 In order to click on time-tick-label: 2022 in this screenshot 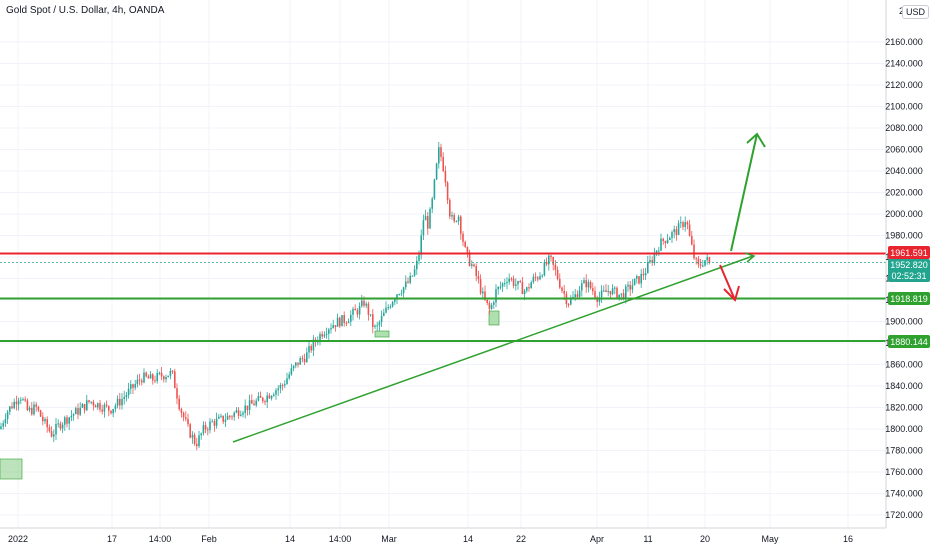, I will do `click(18, 539)`.